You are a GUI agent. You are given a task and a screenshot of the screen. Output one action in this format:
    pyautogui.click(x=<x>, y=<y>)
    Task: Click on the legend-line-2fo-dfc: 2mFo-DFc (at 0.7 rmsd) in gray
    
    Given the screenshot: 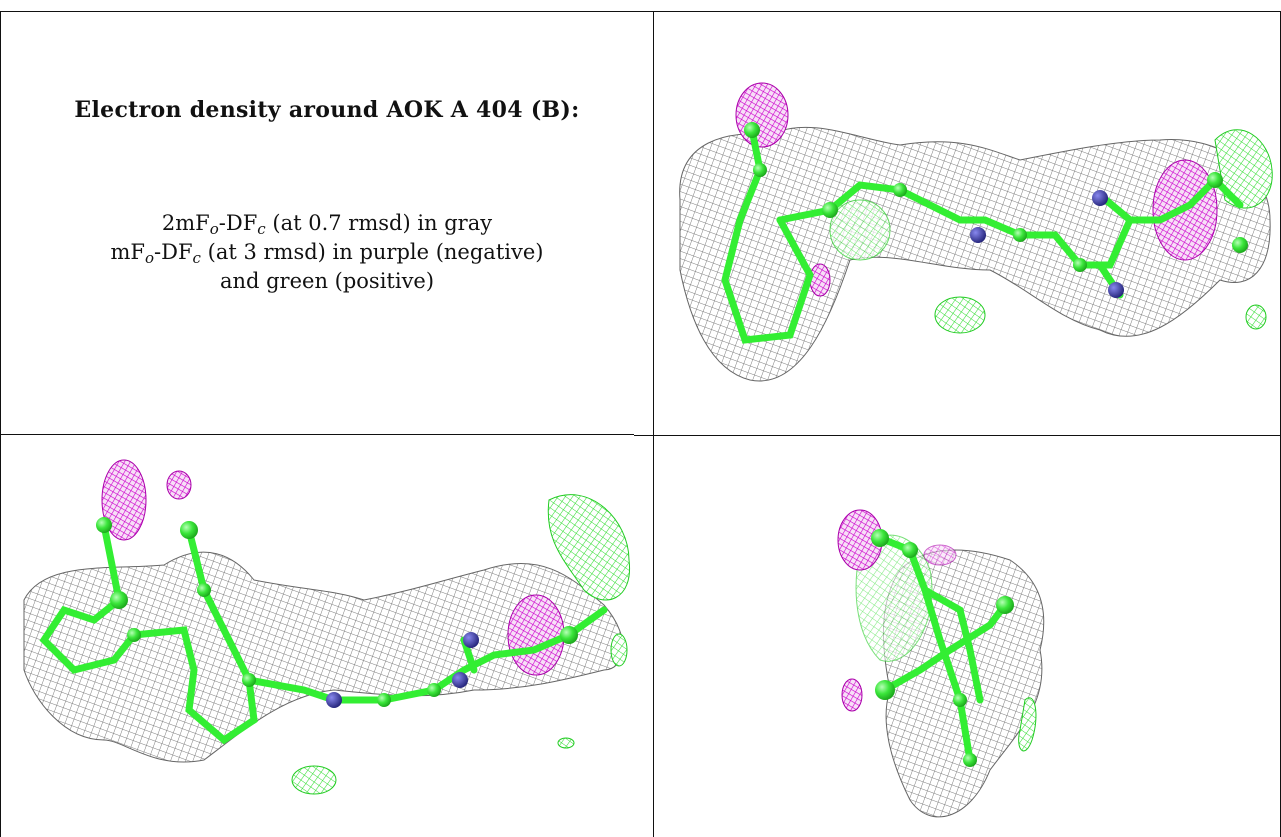 What is the action you would take?
    pyautogui.click(x=327, y=224)
    